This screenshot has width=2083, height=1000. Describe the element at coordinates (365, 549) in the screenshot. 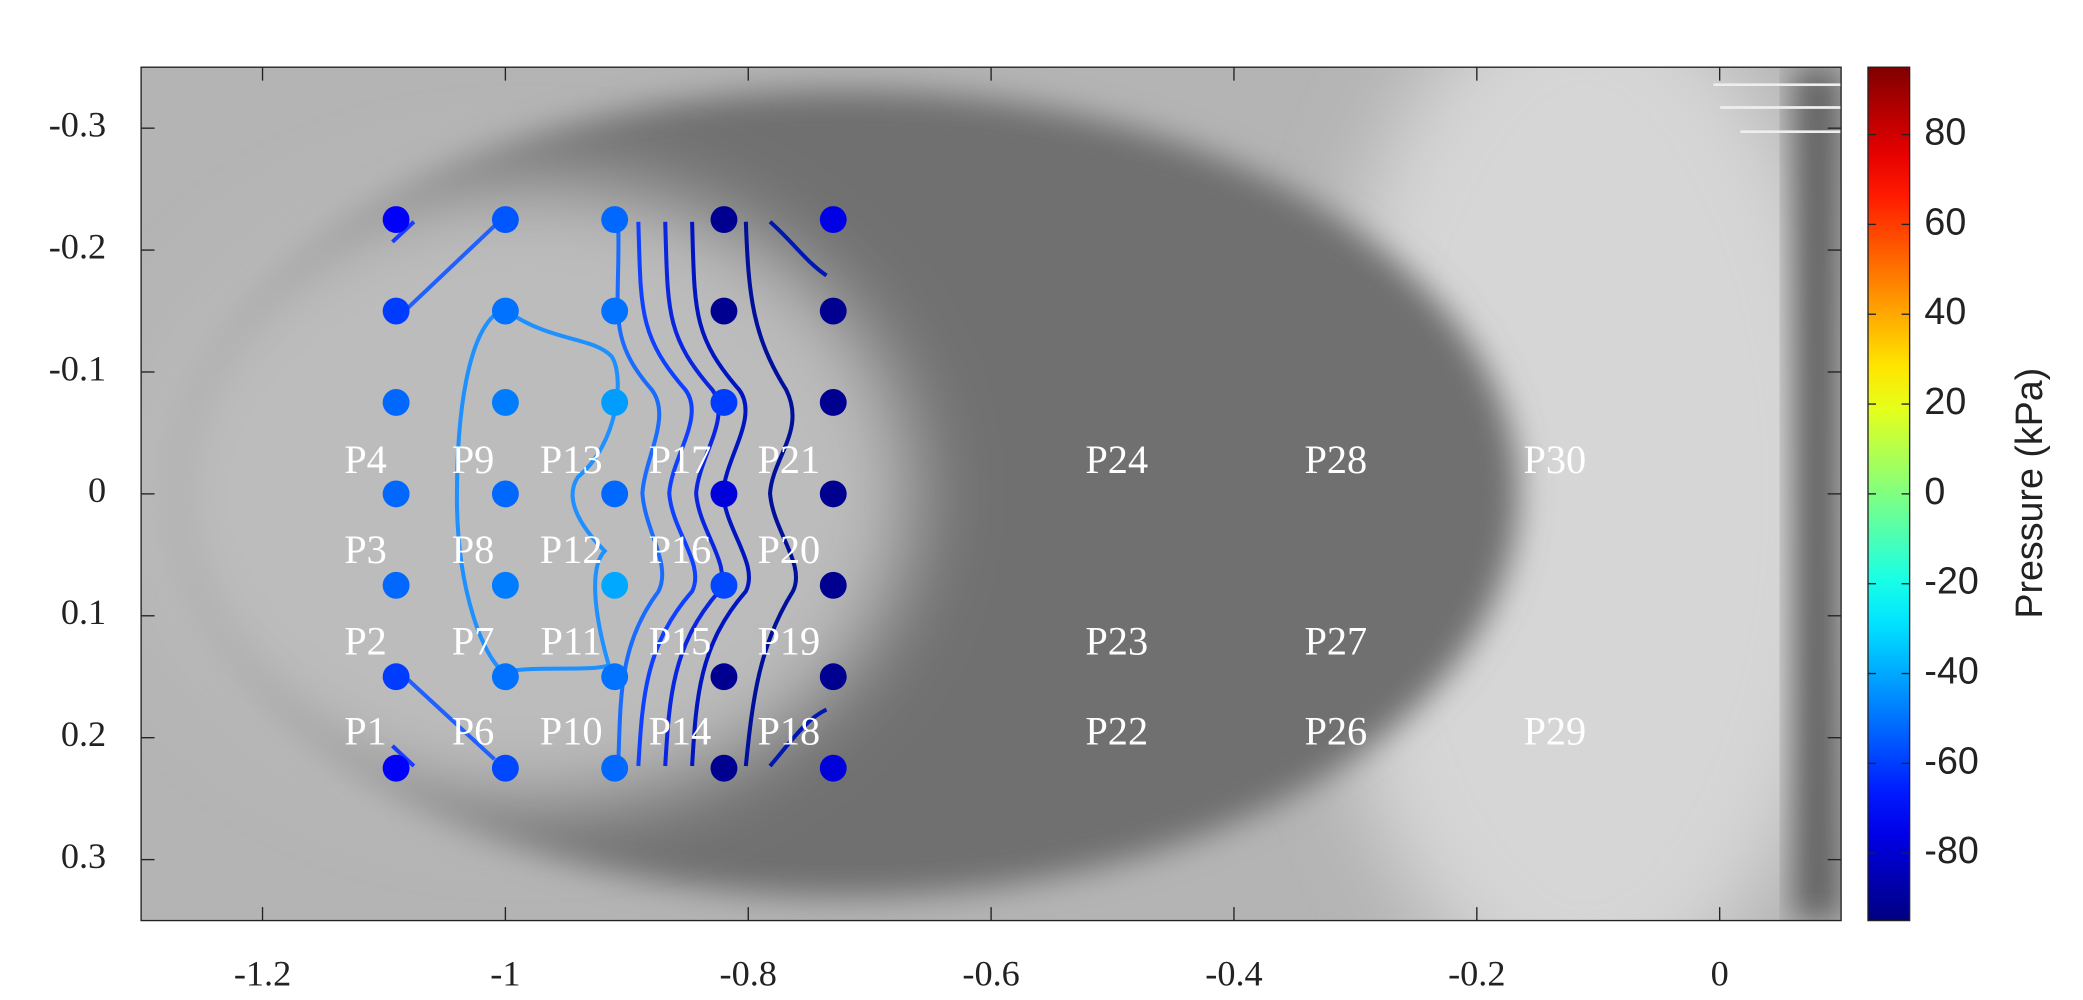

I see `sensor-label: P3` at that location.